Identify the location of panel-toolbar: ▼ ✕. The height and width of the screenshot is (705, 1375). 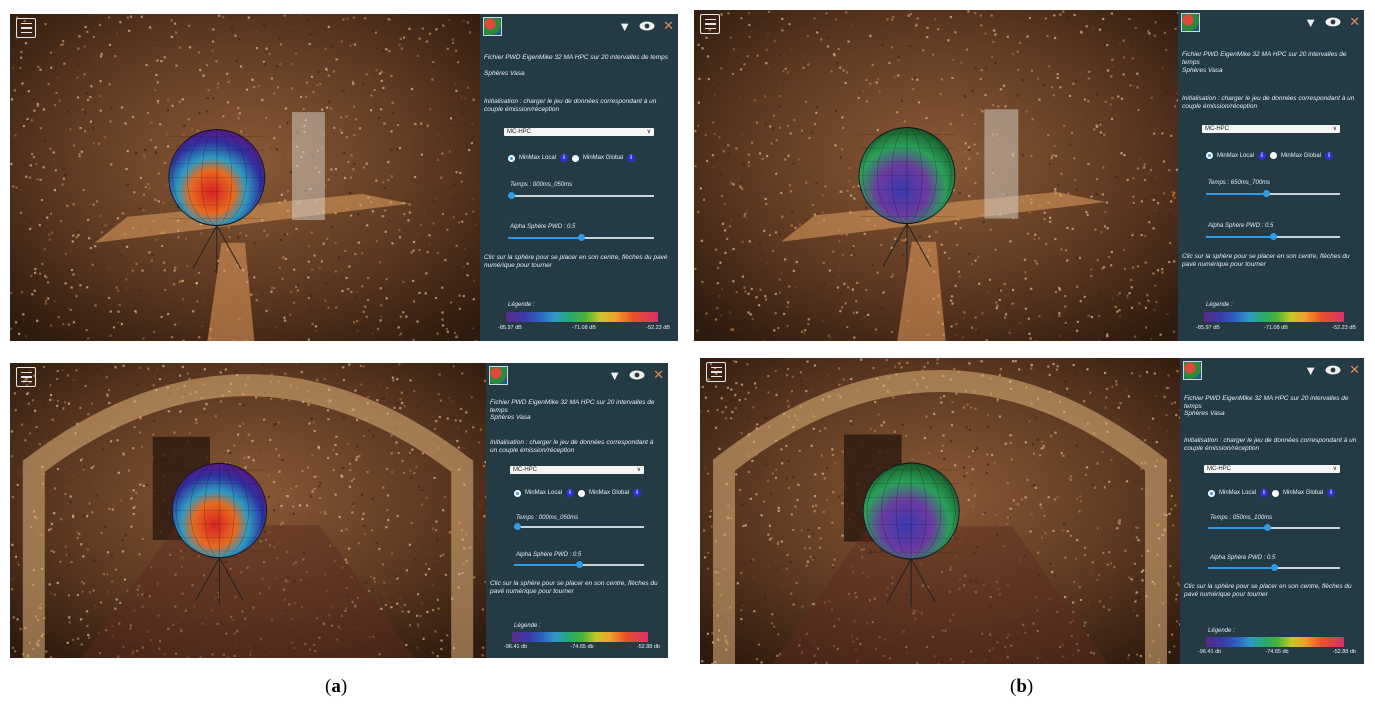
(1332, 370).